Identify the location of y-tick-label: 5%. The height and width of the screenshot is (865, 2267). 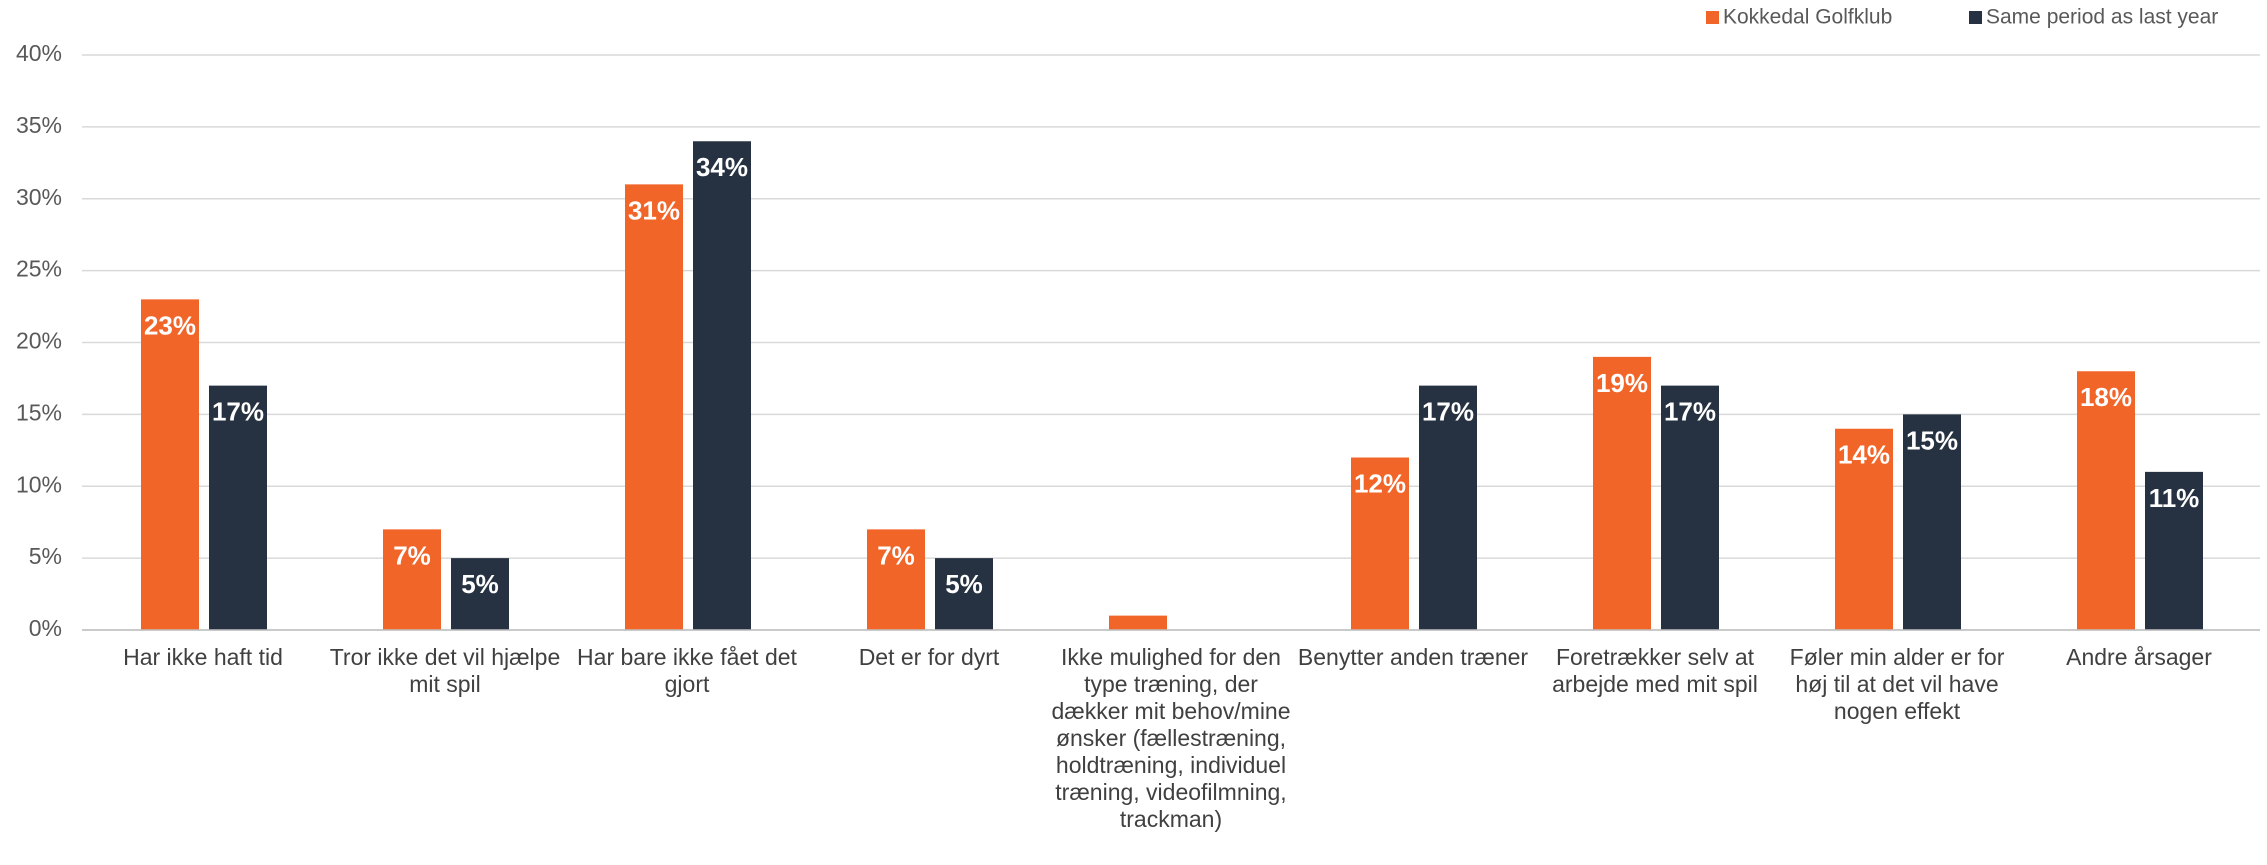
(45, 556).